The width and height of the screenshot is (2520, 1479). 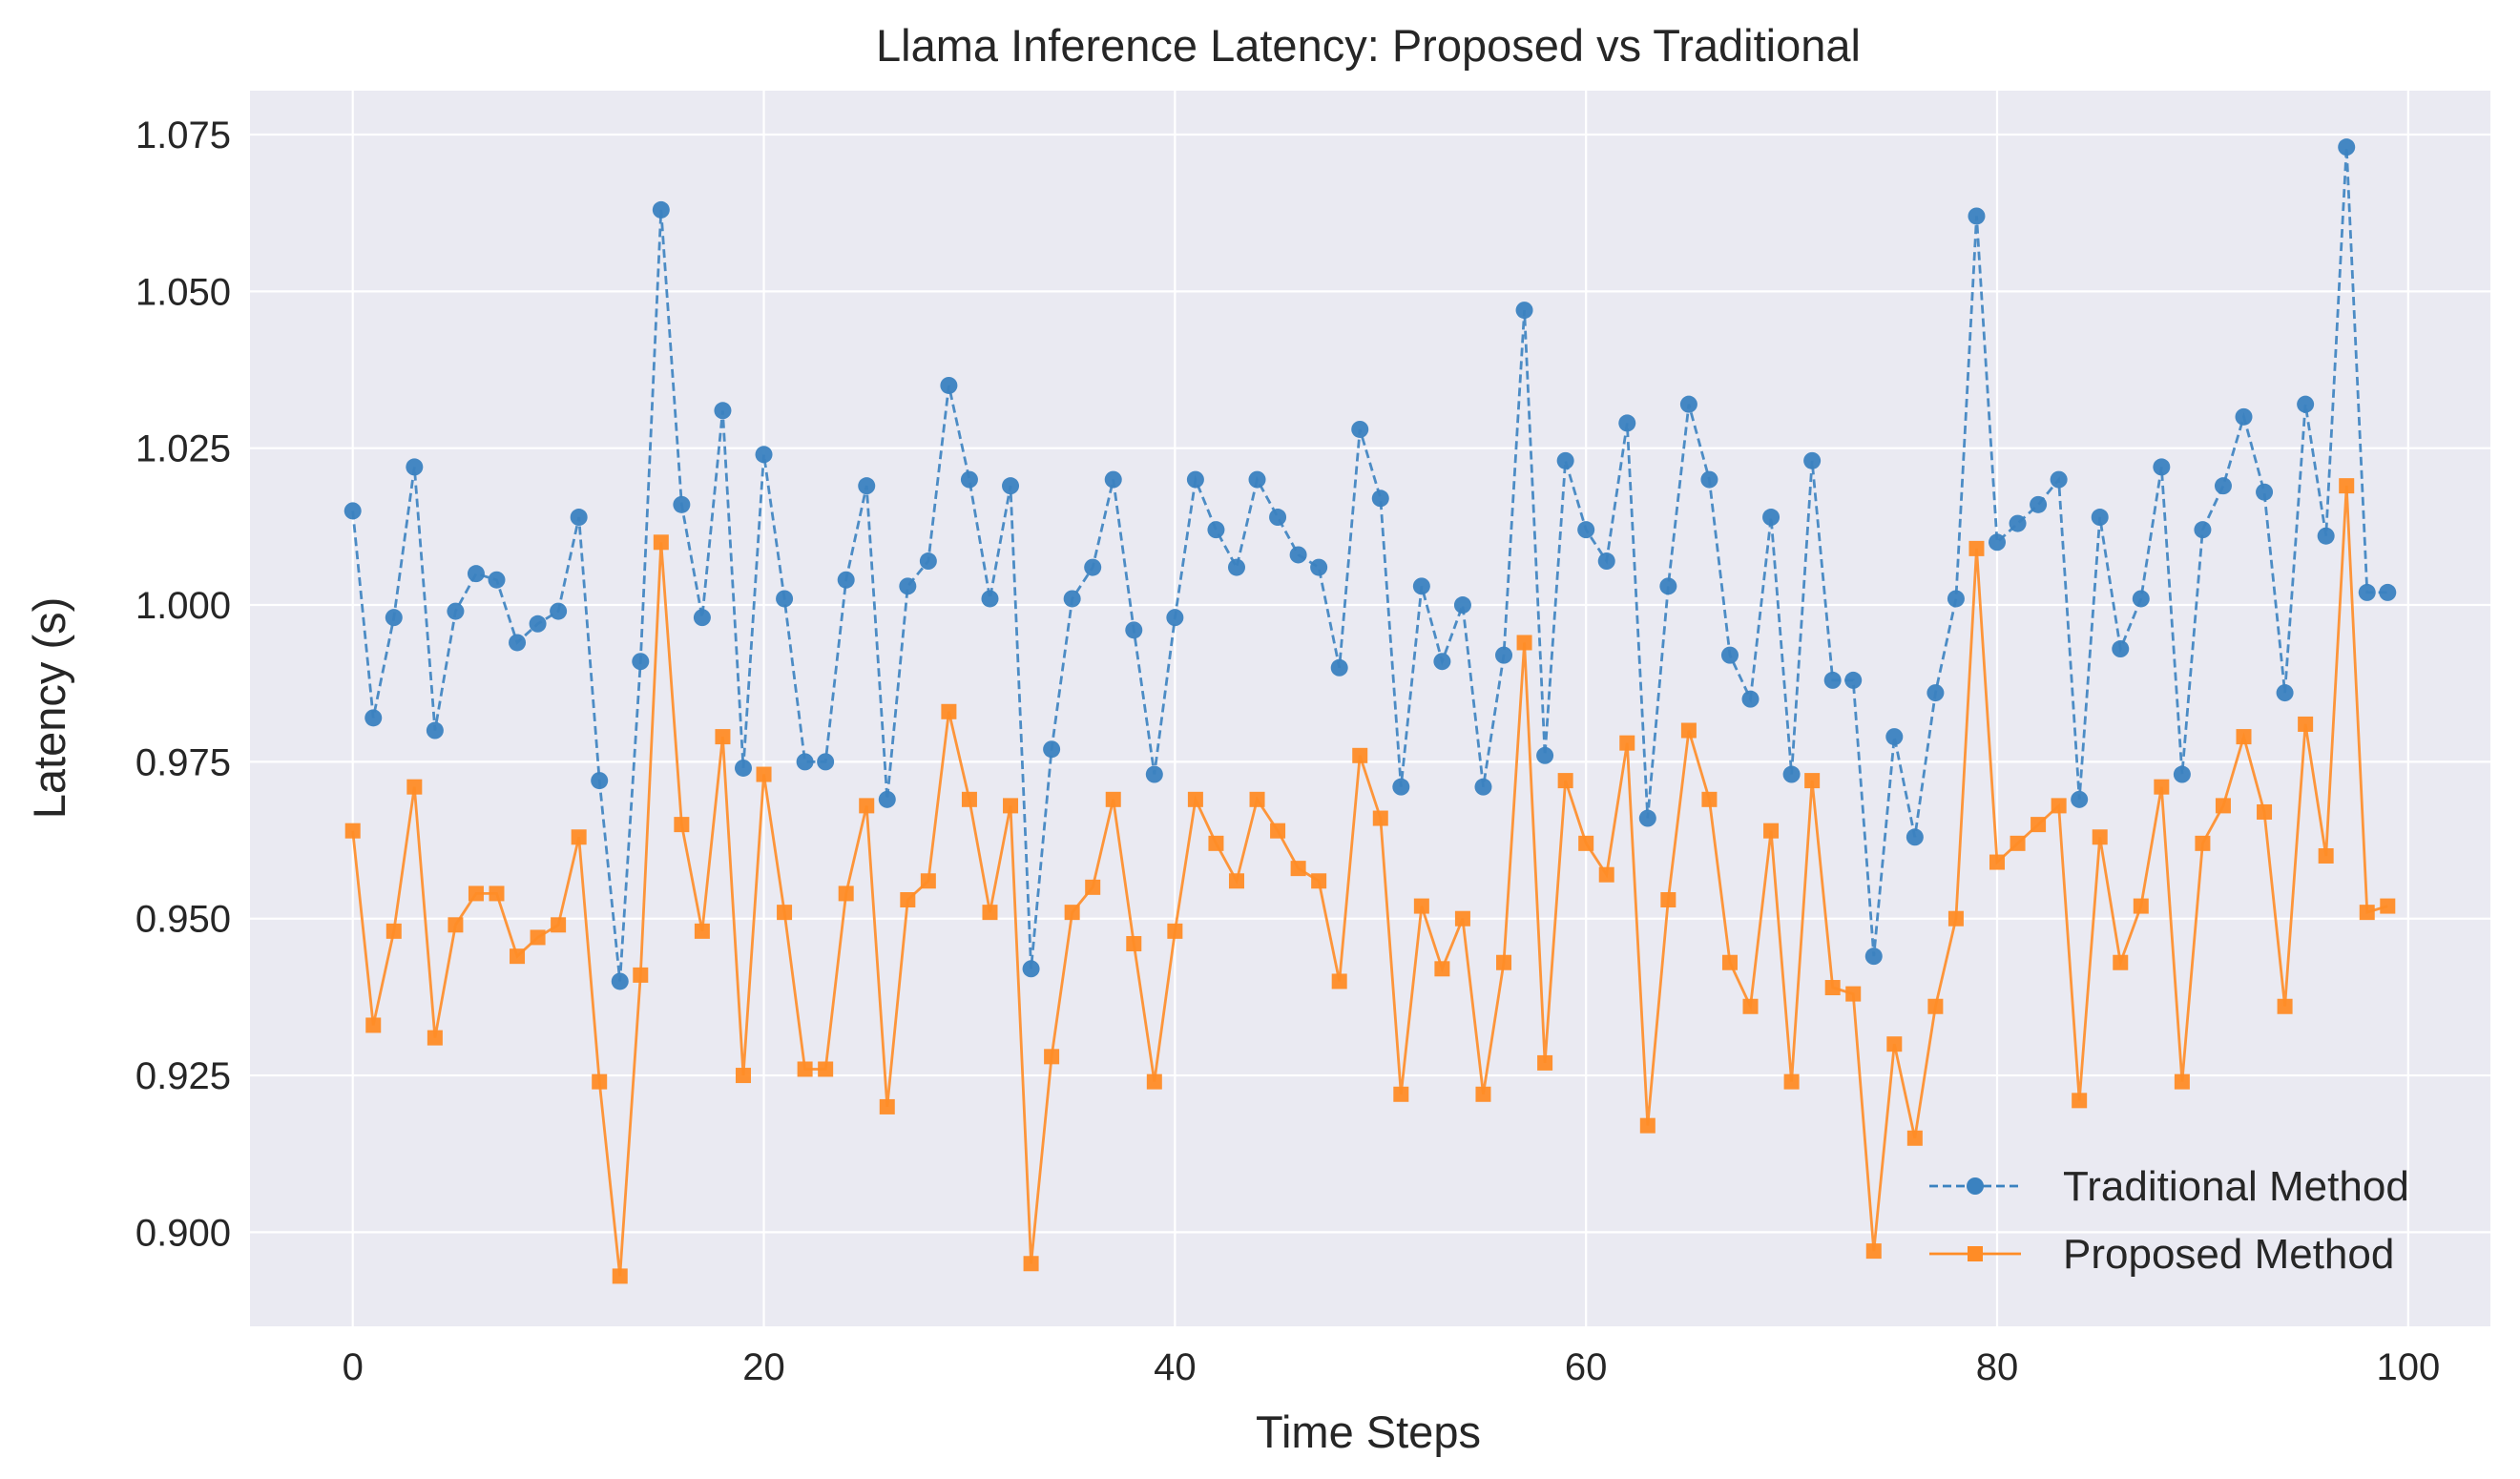 I want to click on legend-marker, so click(x=1976, y=1253).